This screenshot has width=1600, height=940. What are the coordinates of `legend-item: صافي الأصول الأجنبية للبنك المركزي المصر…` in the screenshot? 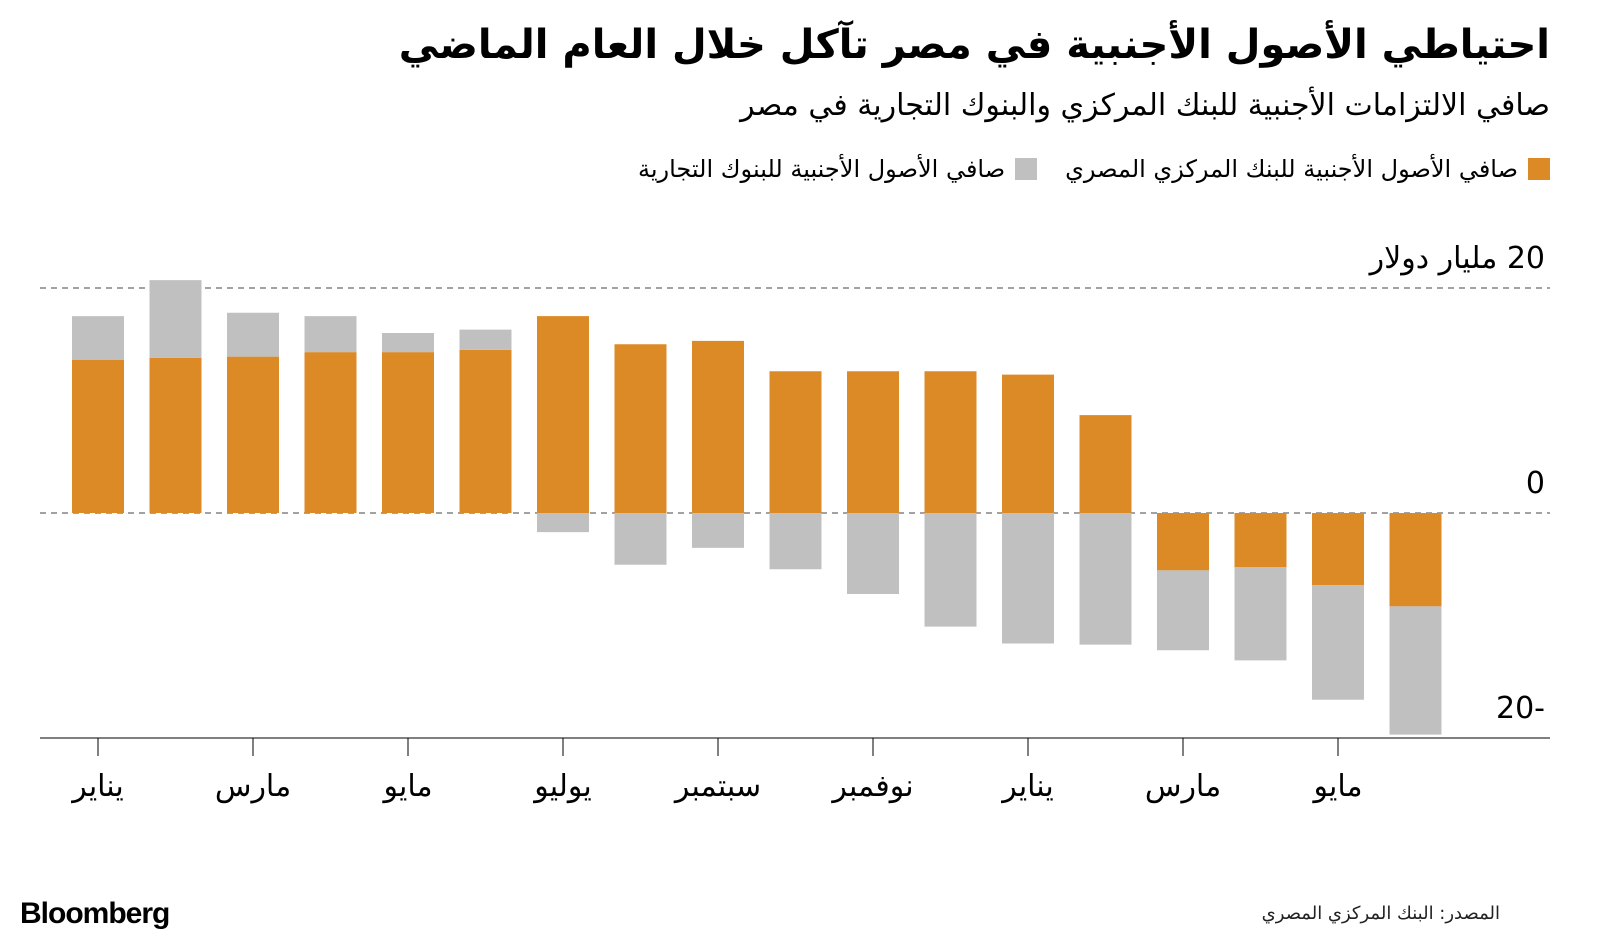 It's located at (1307, 169).